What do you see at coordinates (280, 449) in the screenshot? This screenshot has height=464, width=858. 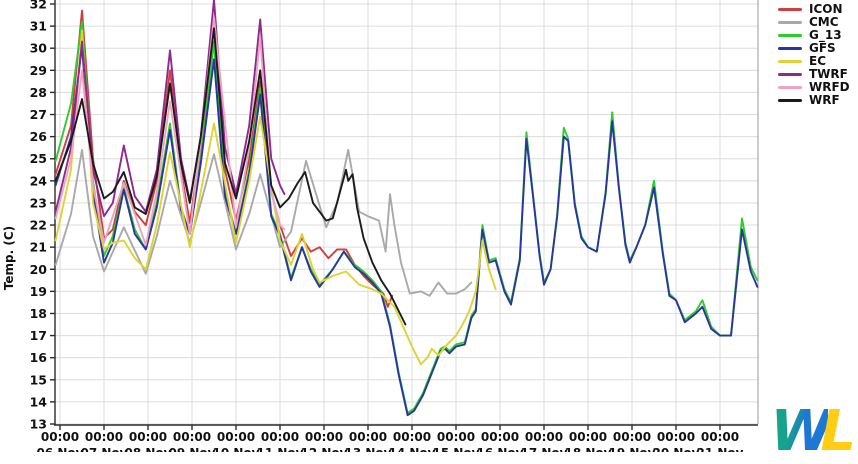 I see `x-tick-date: 11 Nov` at bounding box center [280, 449].